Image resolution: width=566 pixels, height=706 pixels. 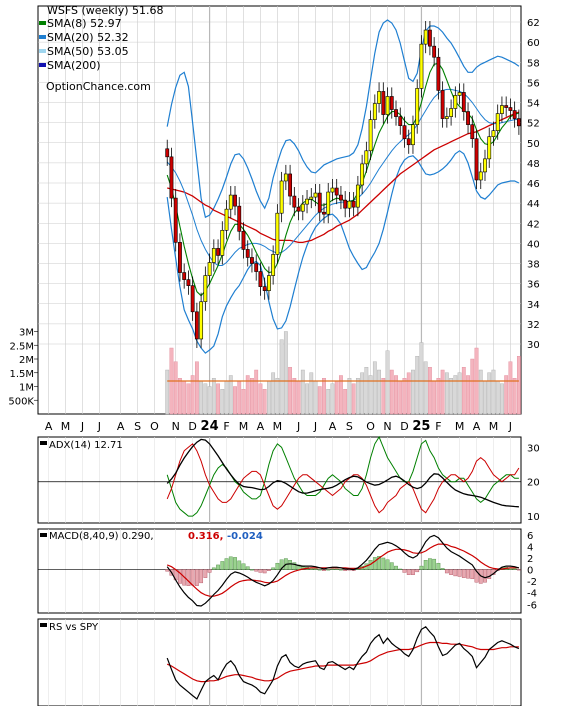 I want to click on macd-line, so click(x=343, y=570).